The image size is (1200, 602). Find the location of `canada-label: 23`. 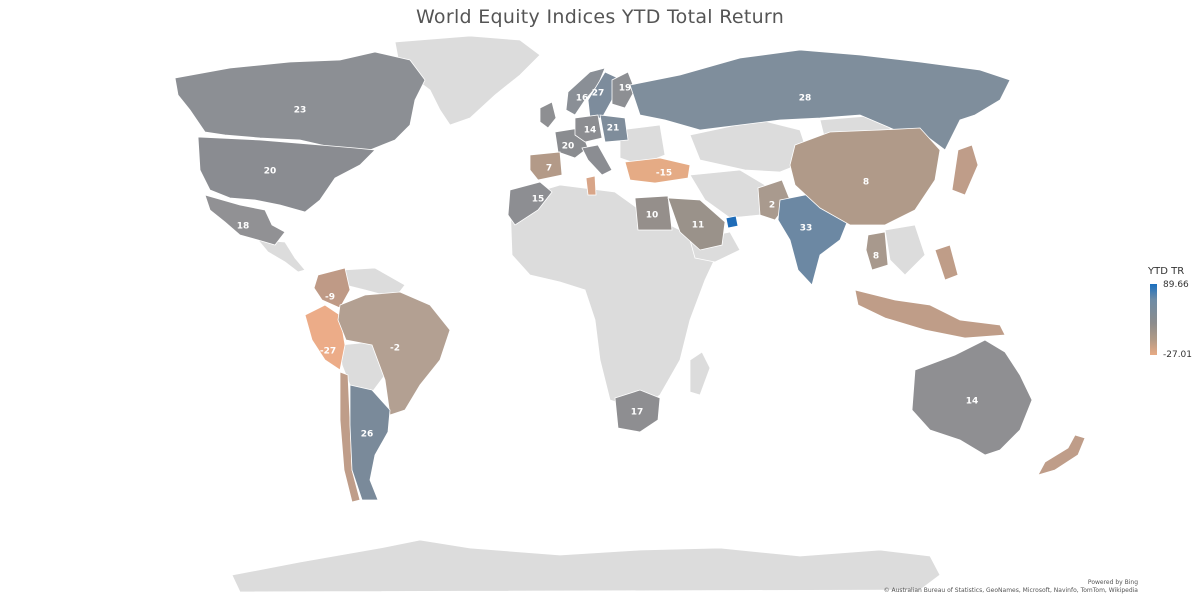

canada-label: 23 is located at coordinates (300, 111).